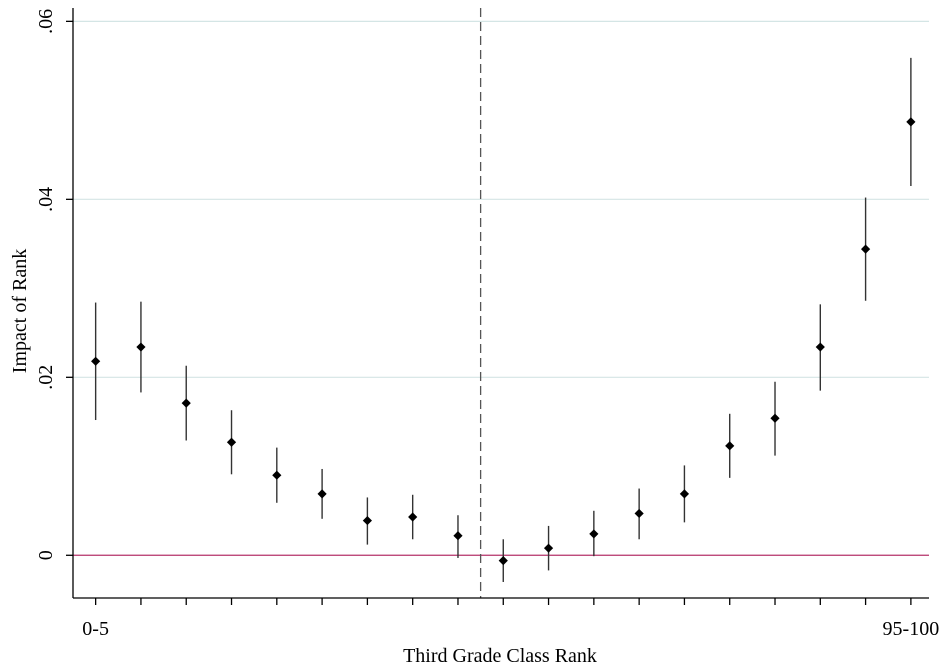 Image resolution: width=944 pixels, height=668 pixels. I want to click on y-tick-label: .06, so click(46, 21).